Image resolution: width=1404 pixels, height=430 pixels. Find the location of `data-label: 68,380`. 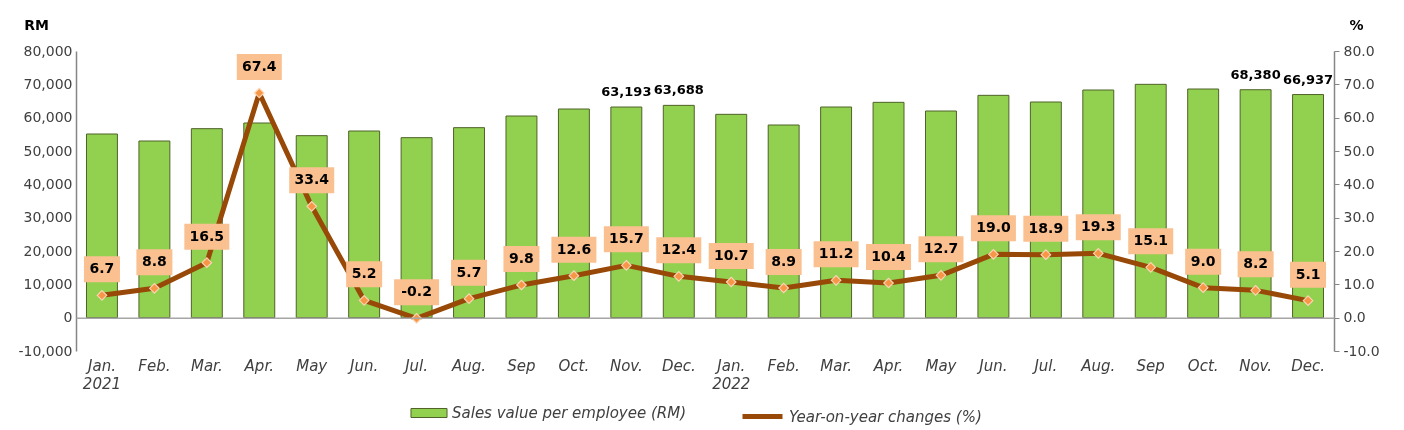

data-label: 68,380 is located at coordinates (1255, 74).